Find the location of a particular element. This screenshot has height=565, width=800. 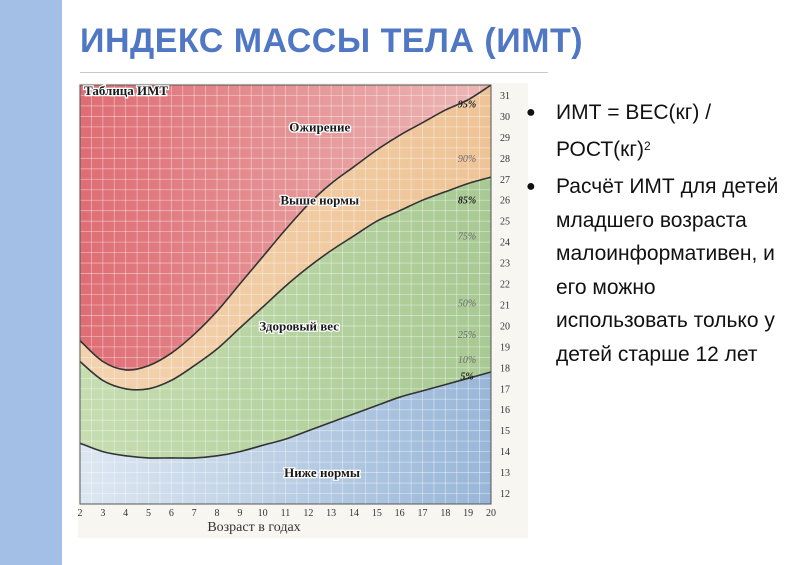

y-tick-label: 22 is located at coordinates (505, 285).